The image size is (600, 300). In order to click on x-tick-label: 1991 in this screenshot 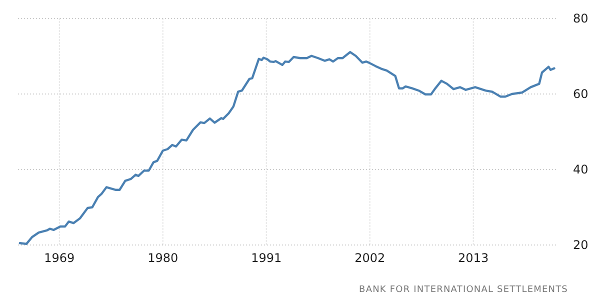, I will do `click(266, 258)`.